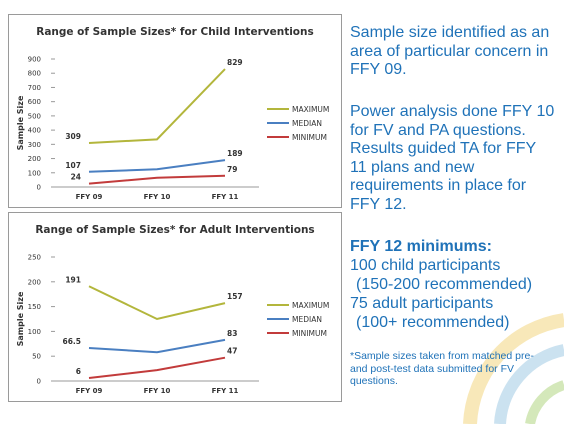 Image resolution: width=564 pixels, height=424 pixels. Describe the element at coordinates (235, 153) in the screenshot. I see `data-label: 189` at that location.